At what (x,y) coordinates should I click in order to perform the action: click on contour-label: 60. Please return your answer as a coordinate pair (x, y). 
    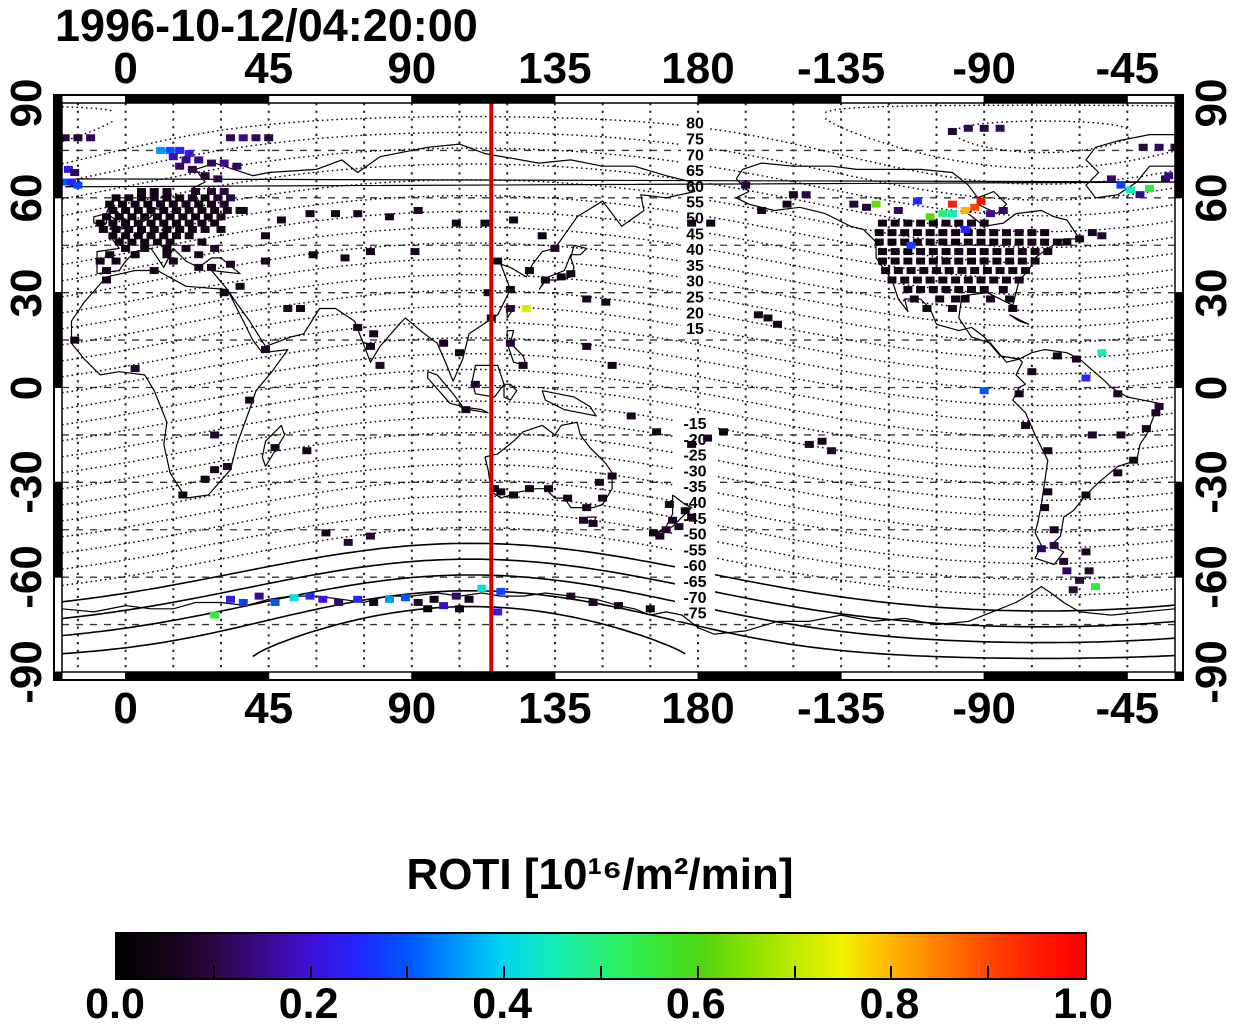
    Looking at the image, I should click on (695, 187).